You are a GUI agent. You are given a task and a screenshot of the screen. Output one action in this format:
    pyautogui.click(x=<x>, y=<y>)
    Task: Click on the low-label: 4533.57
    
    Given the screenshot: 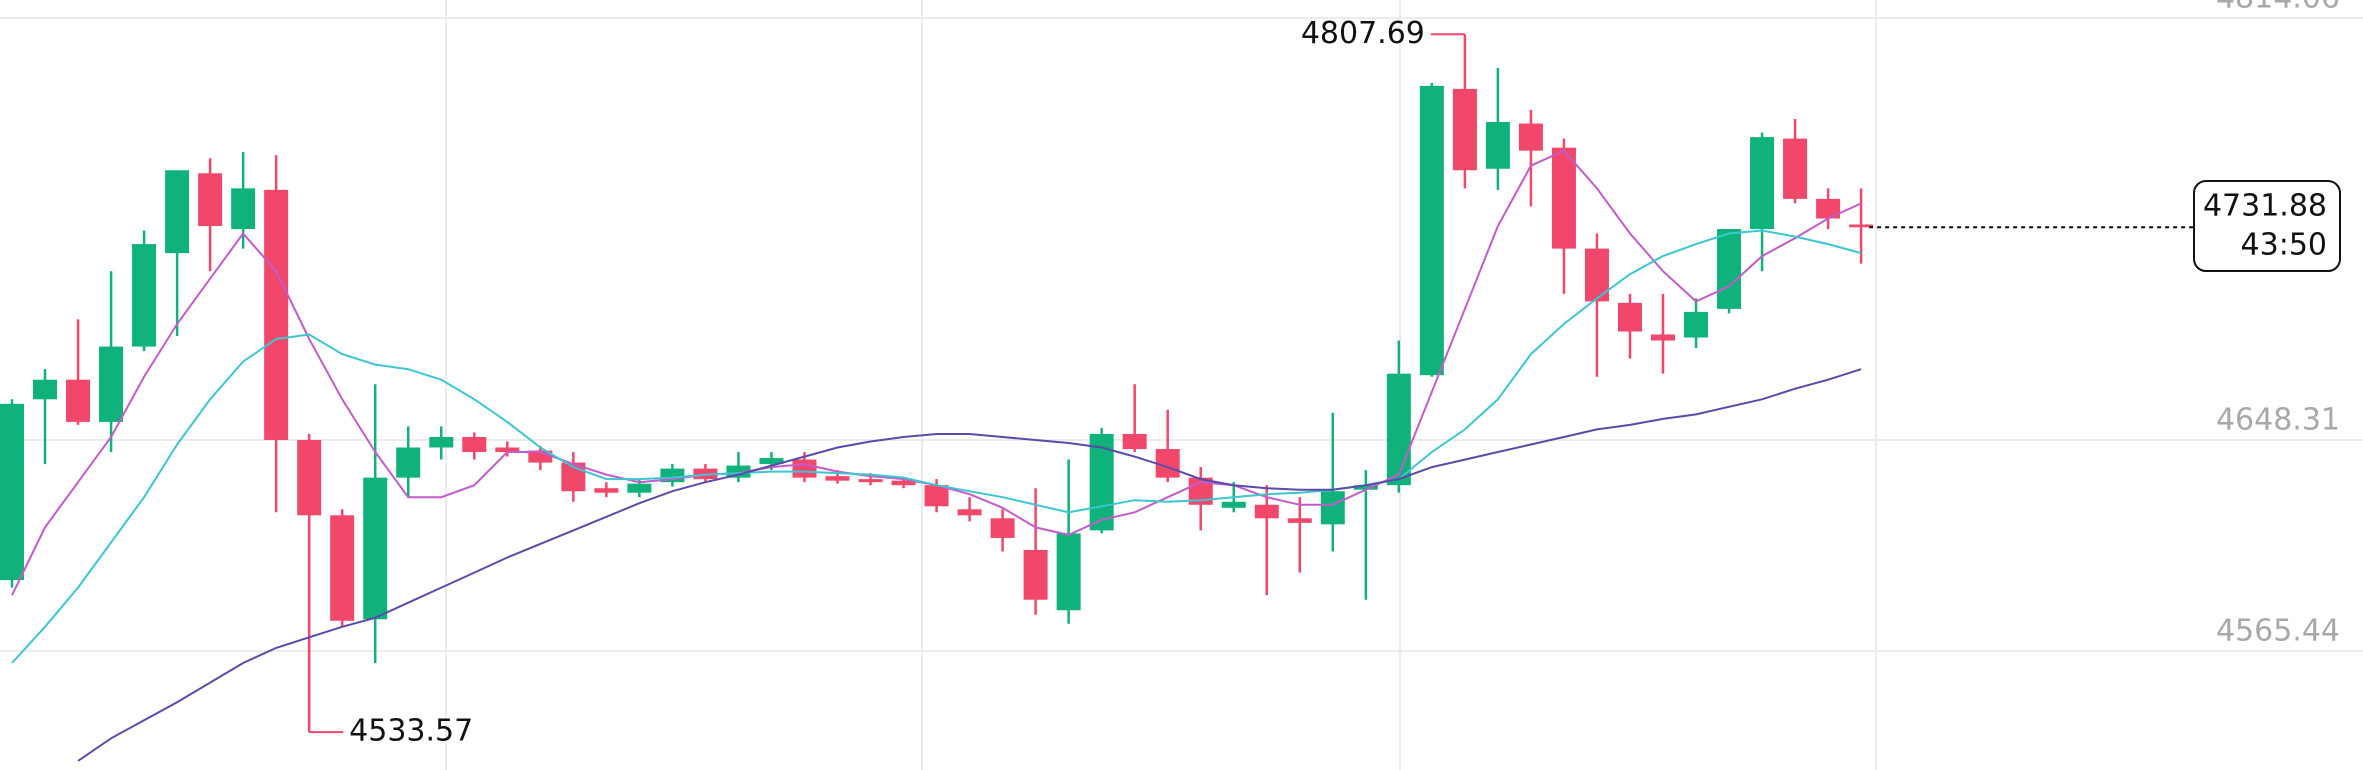 What is the action you would take?
    pyautogui.click(x=411, y=731)
    